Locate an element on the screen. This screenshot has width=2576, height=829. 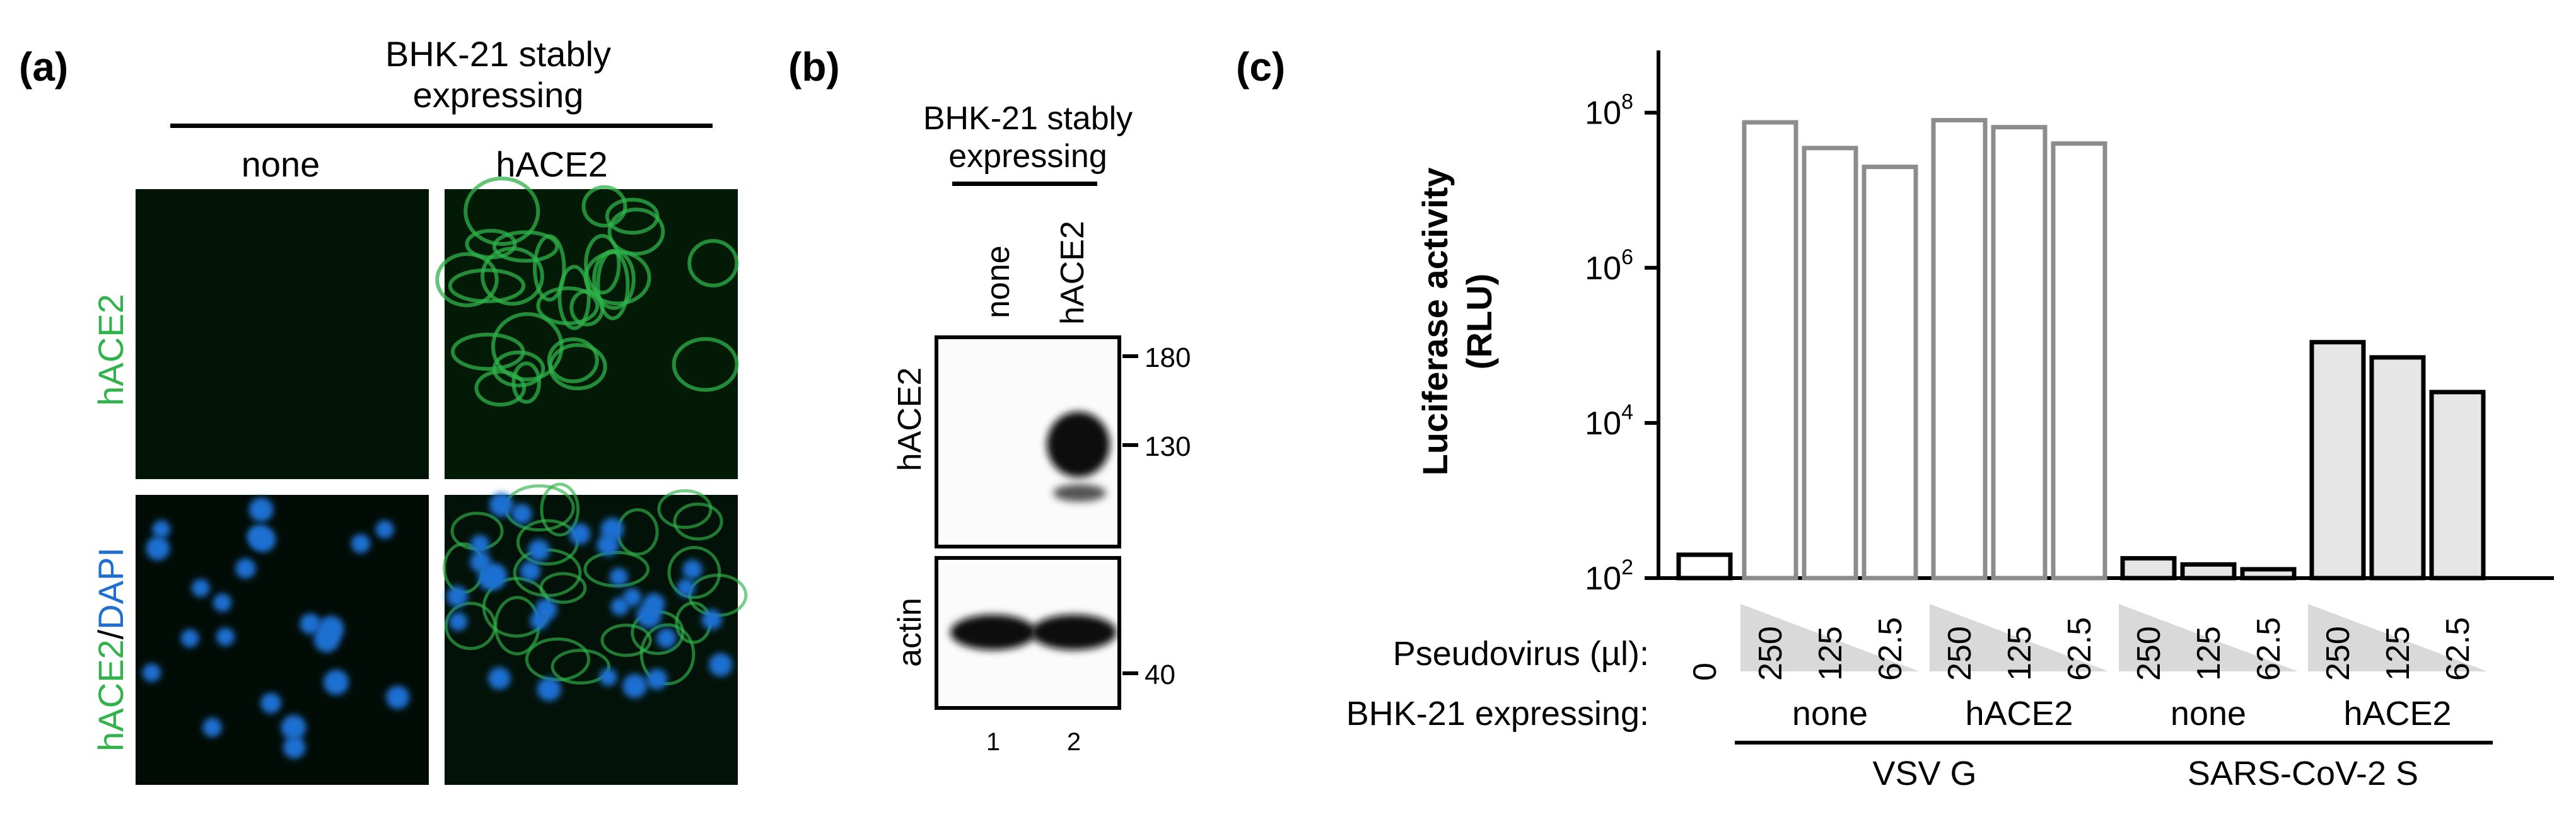
panel-a-col-label-hace2: hACE2 is located at coordinates (552, 164).